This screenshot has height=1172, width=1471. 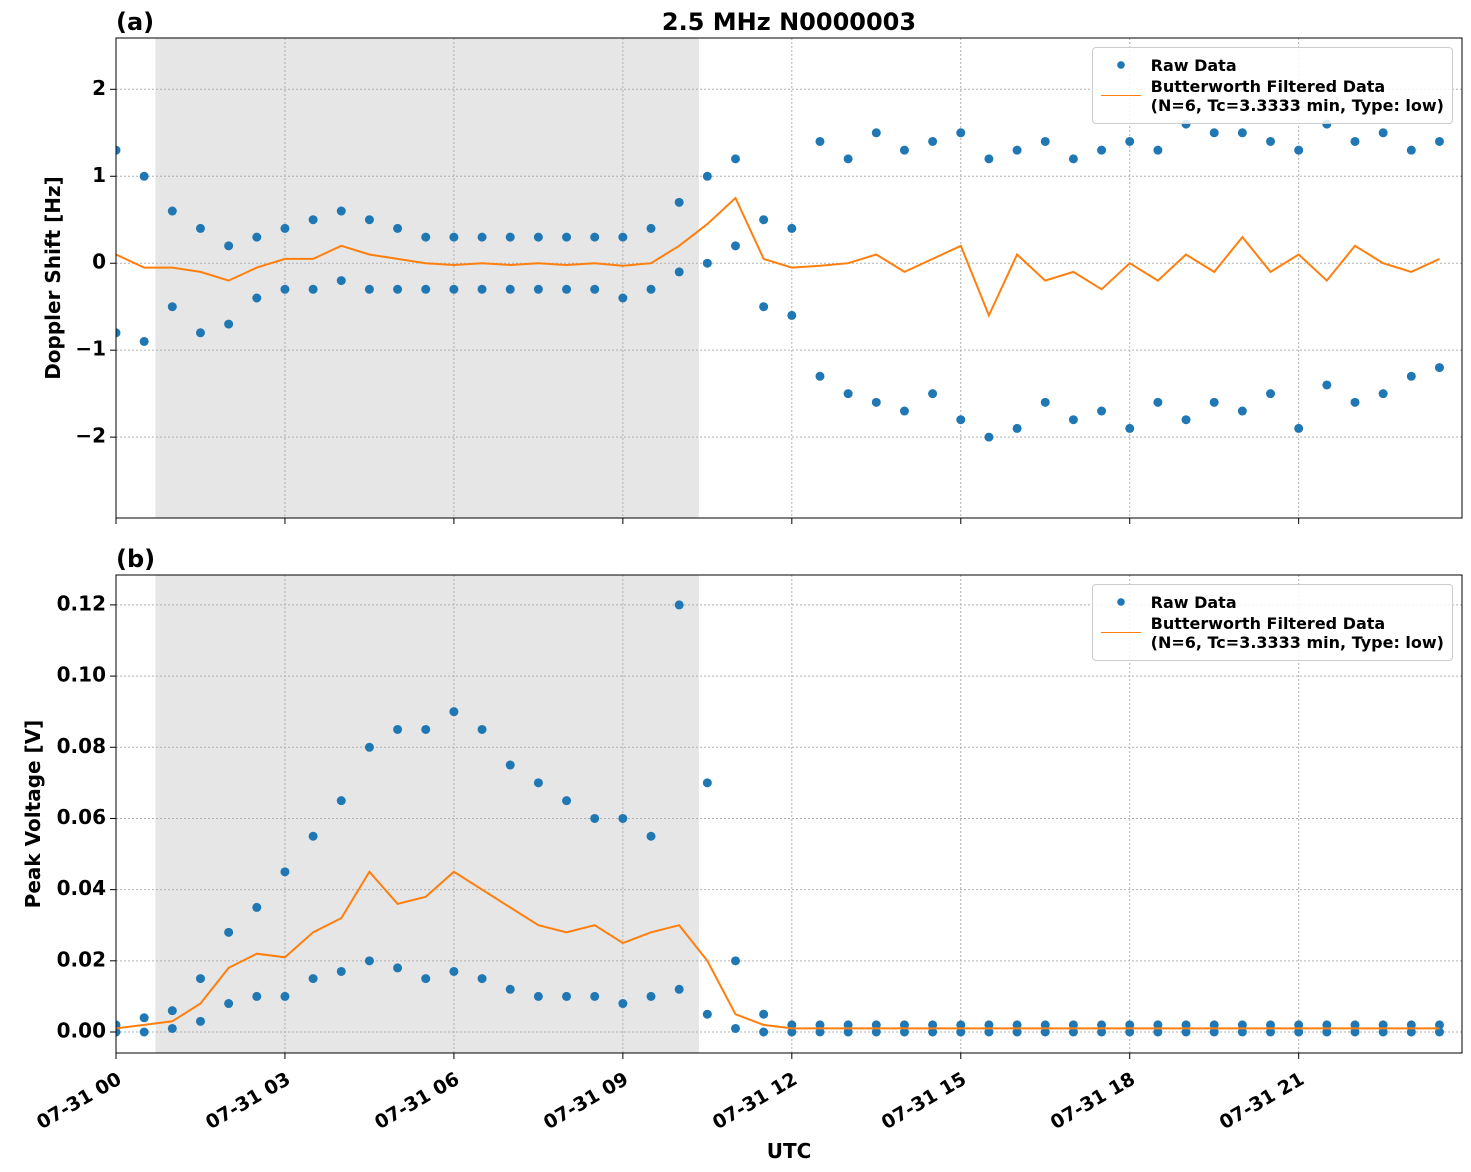 I want to click on y-tick-label: −2, so click(x=90, y=436).